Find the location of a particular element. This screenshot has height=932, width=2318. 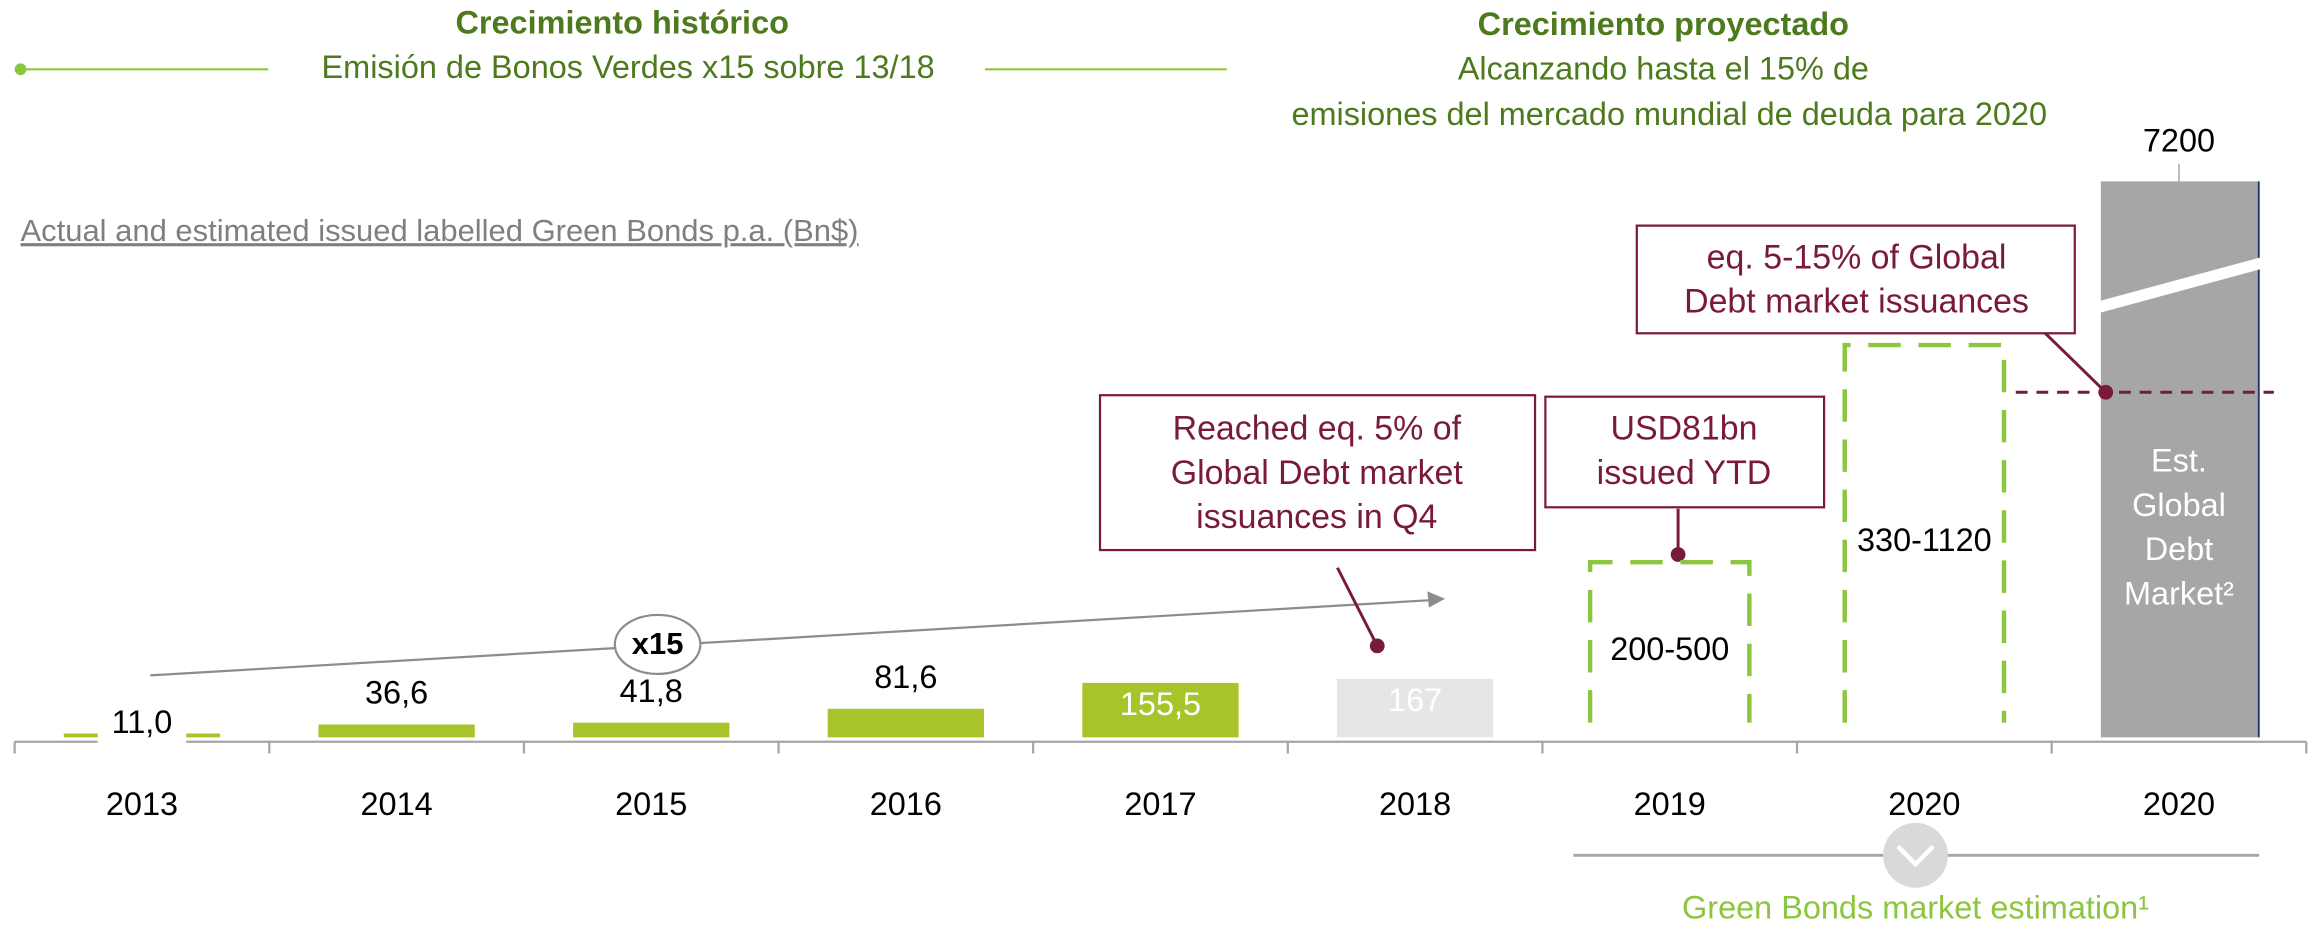

chevron is located at coordinates (1915, 856).